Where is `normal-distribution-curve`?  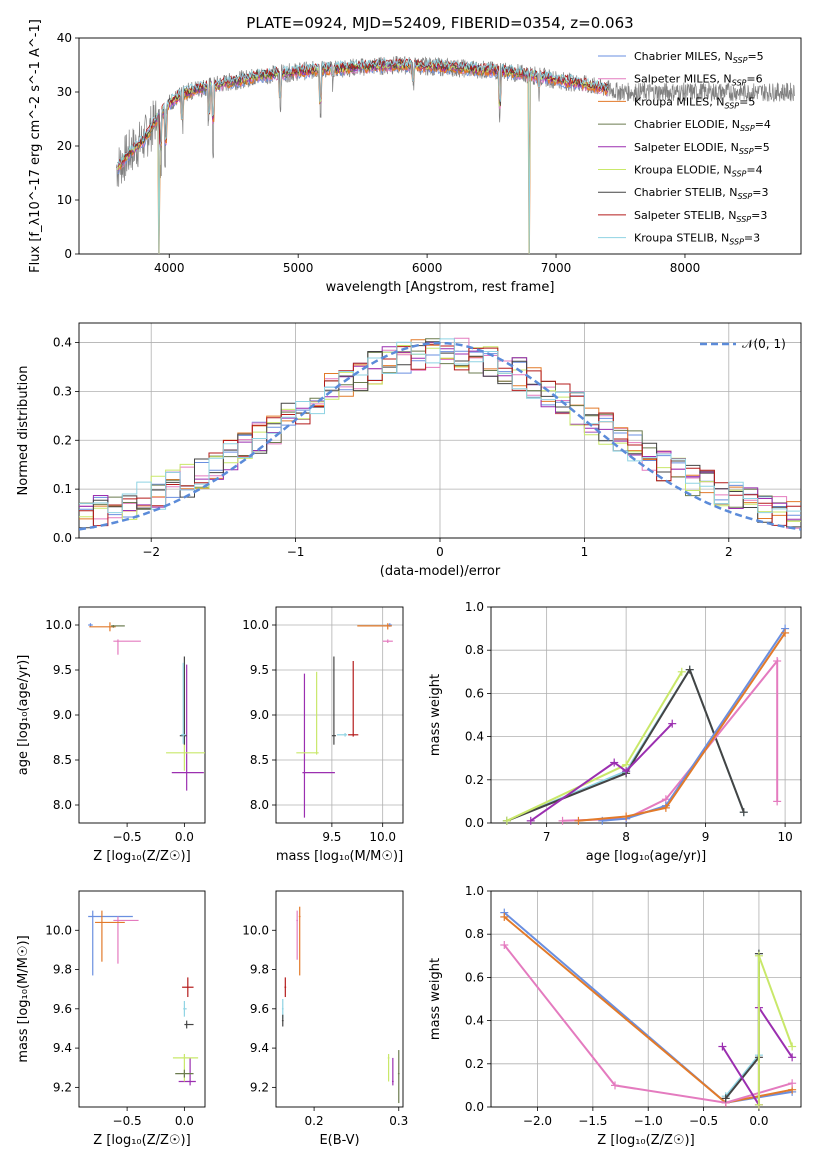
normal-distribution-curve is located at coordinates (440, 436).